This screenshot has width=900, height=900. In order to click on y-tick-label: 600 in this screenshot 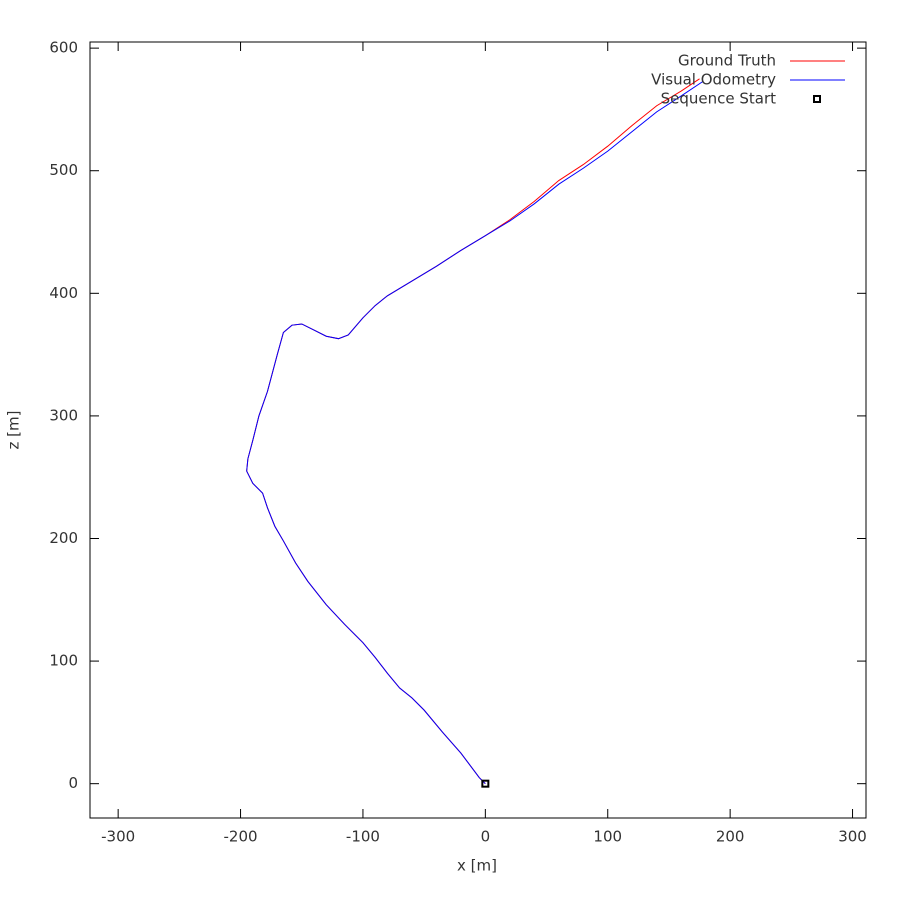, I will do `click(63, 48)`.